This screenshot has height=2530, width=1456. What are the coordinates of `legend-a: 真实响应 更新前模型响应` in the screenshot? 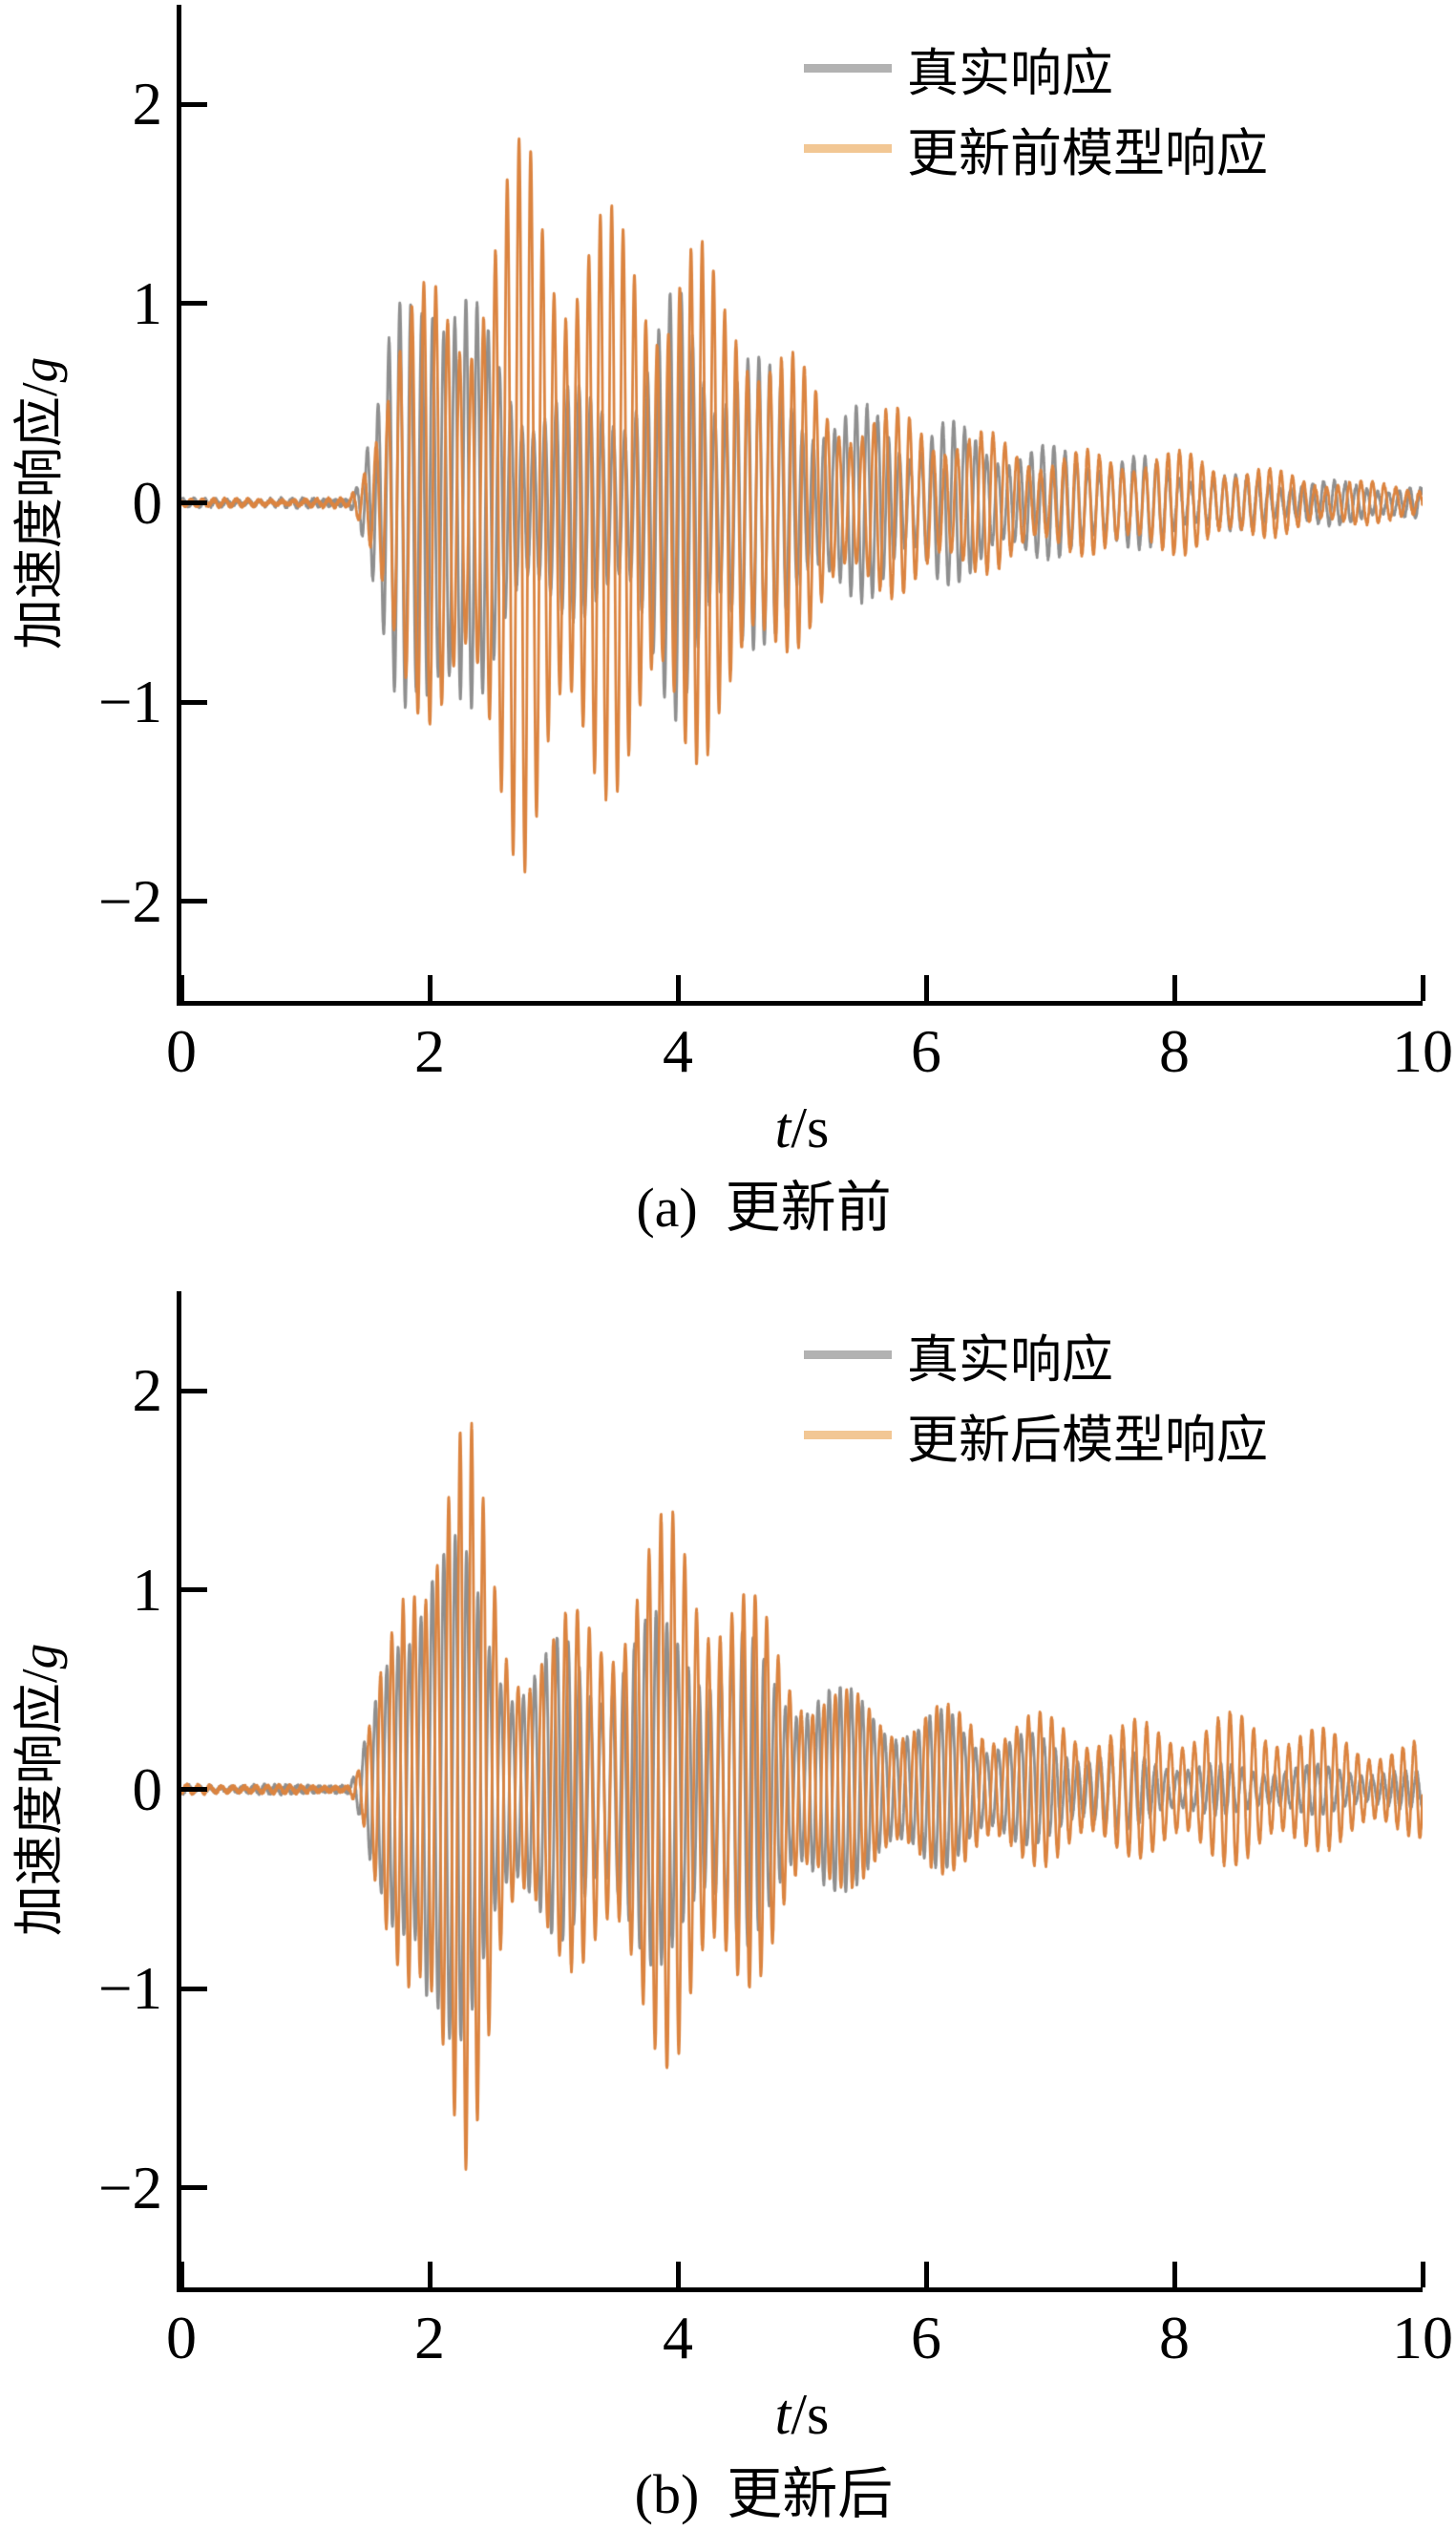 It's located at (1036, 108).